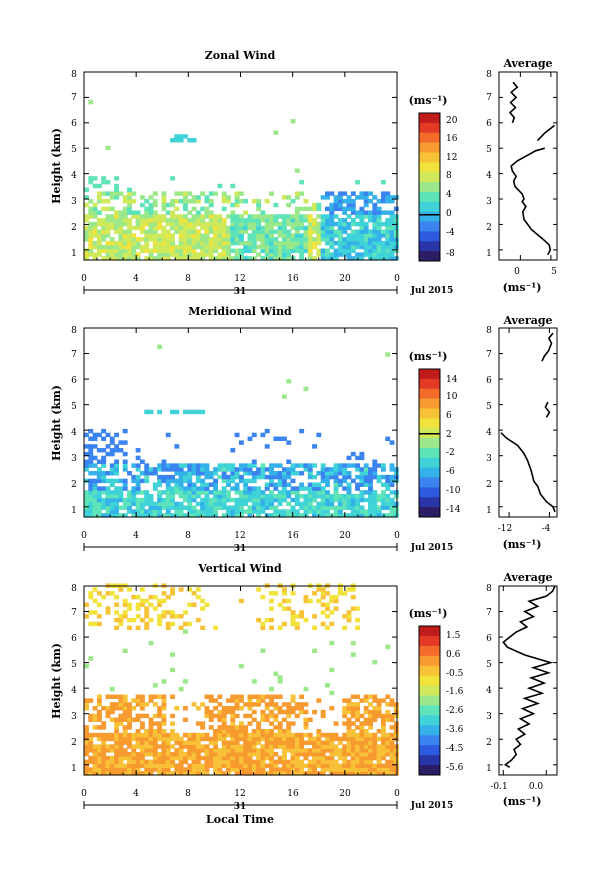  What do you see at coordinates (513, 102) in the screenshot?
I see `average-series-line` at bounding box center [513, 102].